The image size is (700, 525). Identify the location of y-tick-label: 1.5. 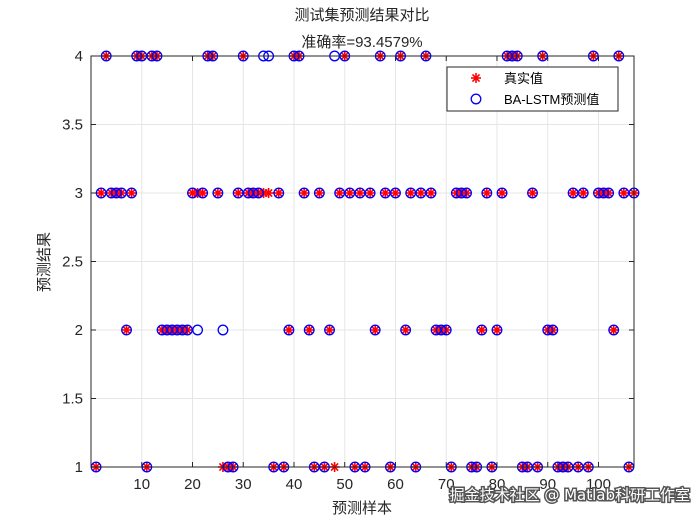
(72, 399).